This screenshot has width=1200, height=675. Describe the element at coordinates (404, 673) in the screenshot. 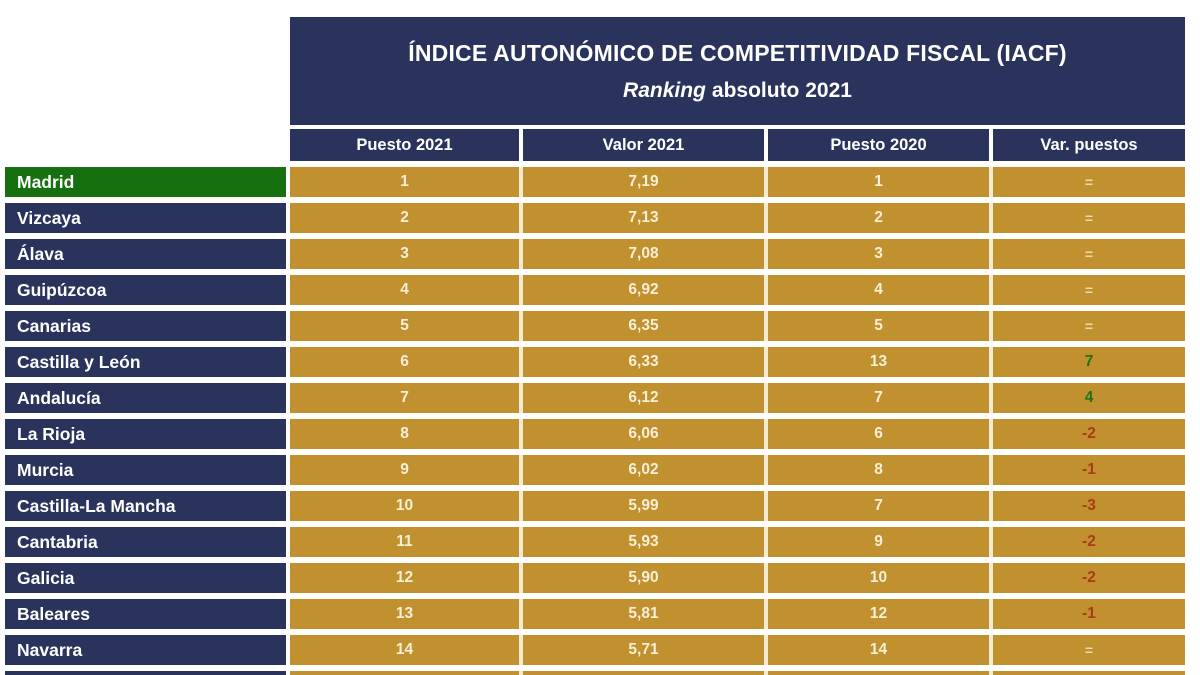

I see `puesto-2021-cell` at that location.